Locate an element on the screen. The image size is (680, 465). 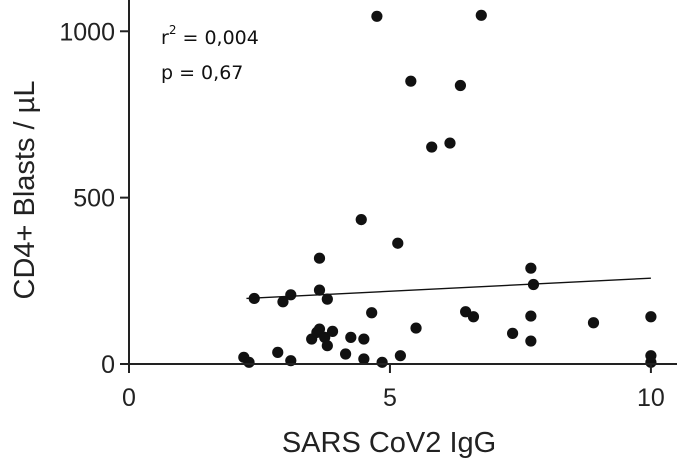
x-ticks: 0 5 10 is located at coordinates (393, 388).